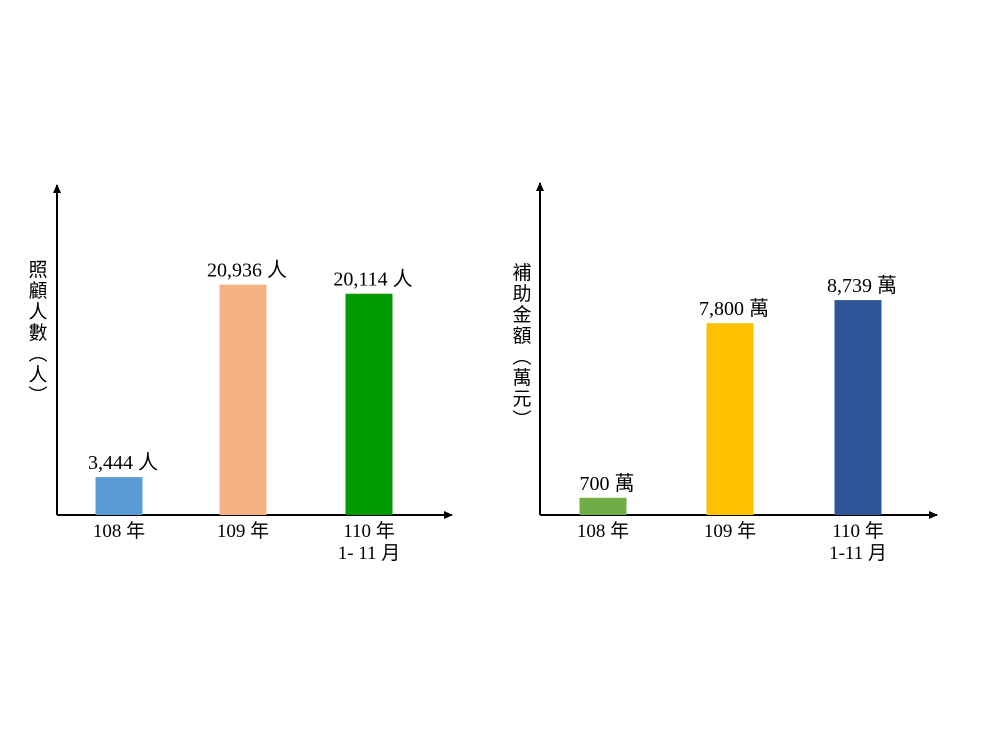  I want to click on category-label: 110 年 1- 11 月, so click(369, 542).